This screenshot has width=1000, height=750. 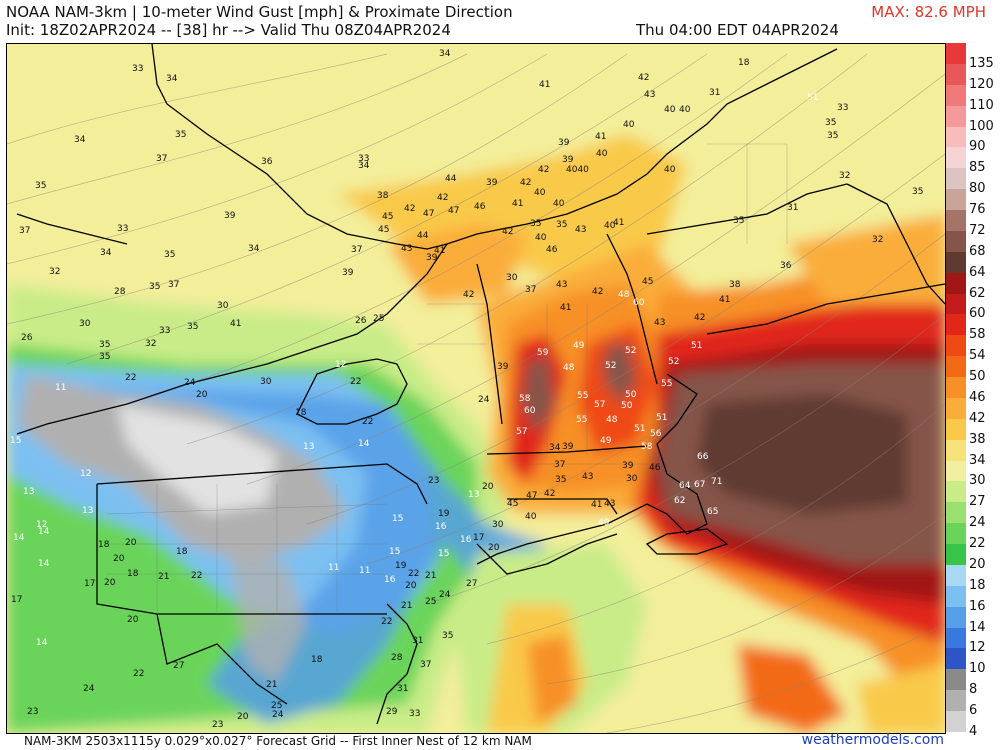 What do you see at coordinates (977, 147) in the screenshot?
I see `colorbar-tick-label: 90` at bounding box center [977, 147].